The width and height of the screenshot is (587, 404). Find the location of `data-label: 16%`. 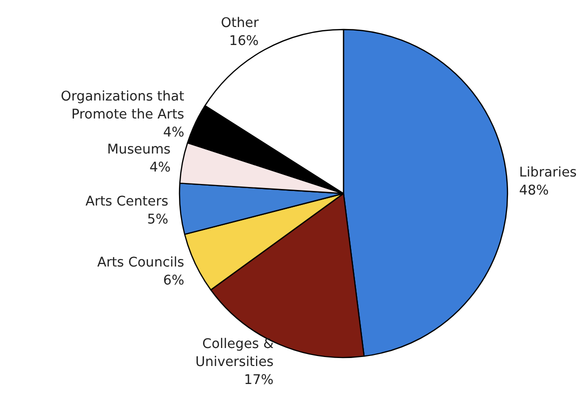

data-label: 16% is located at coordinates (244, 41).